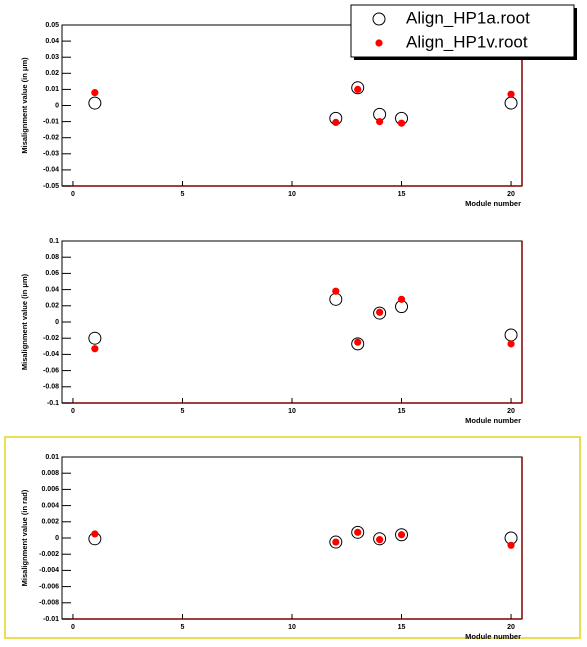 The image size is (587, 647). What do you see at coordinates (52, 257) in the screenshot?
I see `y-tick-label: 0.08` at bounding box center [52, 257].